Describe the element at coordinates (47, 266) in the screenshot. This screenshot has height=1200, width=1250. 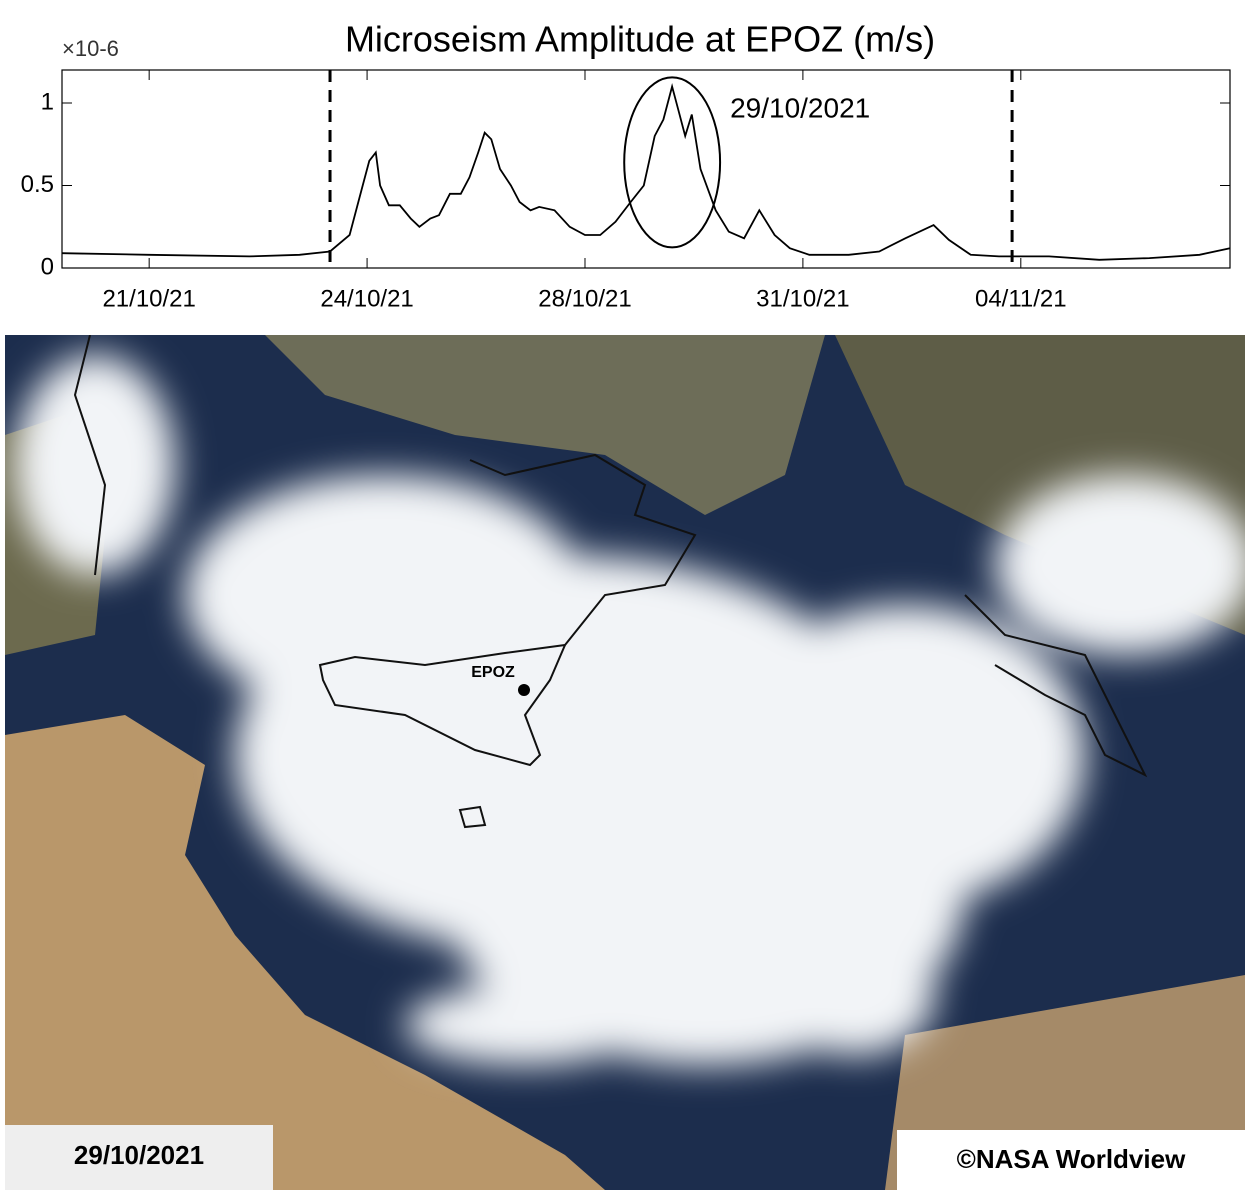
I see `y-tick-label: 0` at that location.